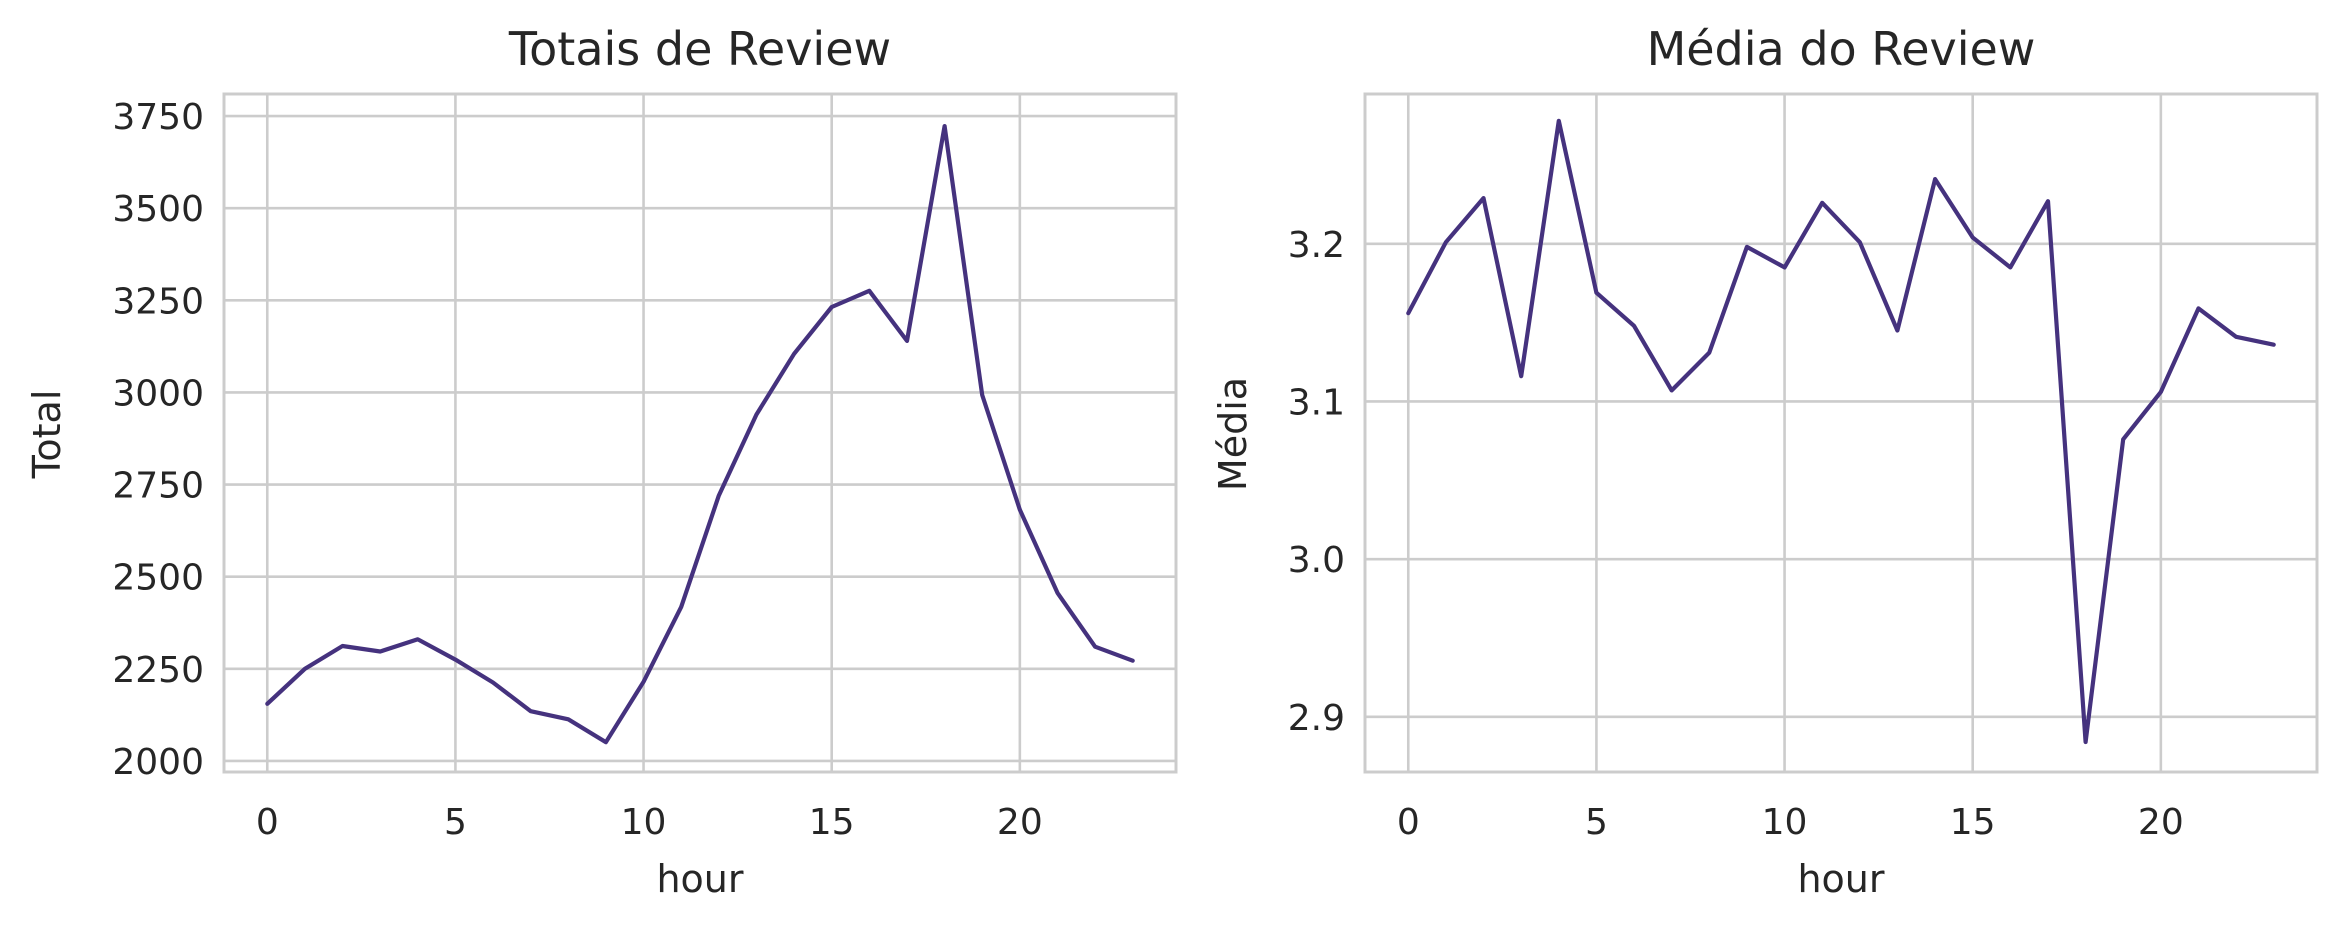 Image resolution: width=2346 pixels, height=932 pixels. Describe the element at coordinates (158, 670) in the screenshot. I see `y-tick-label: 2250` at that location.